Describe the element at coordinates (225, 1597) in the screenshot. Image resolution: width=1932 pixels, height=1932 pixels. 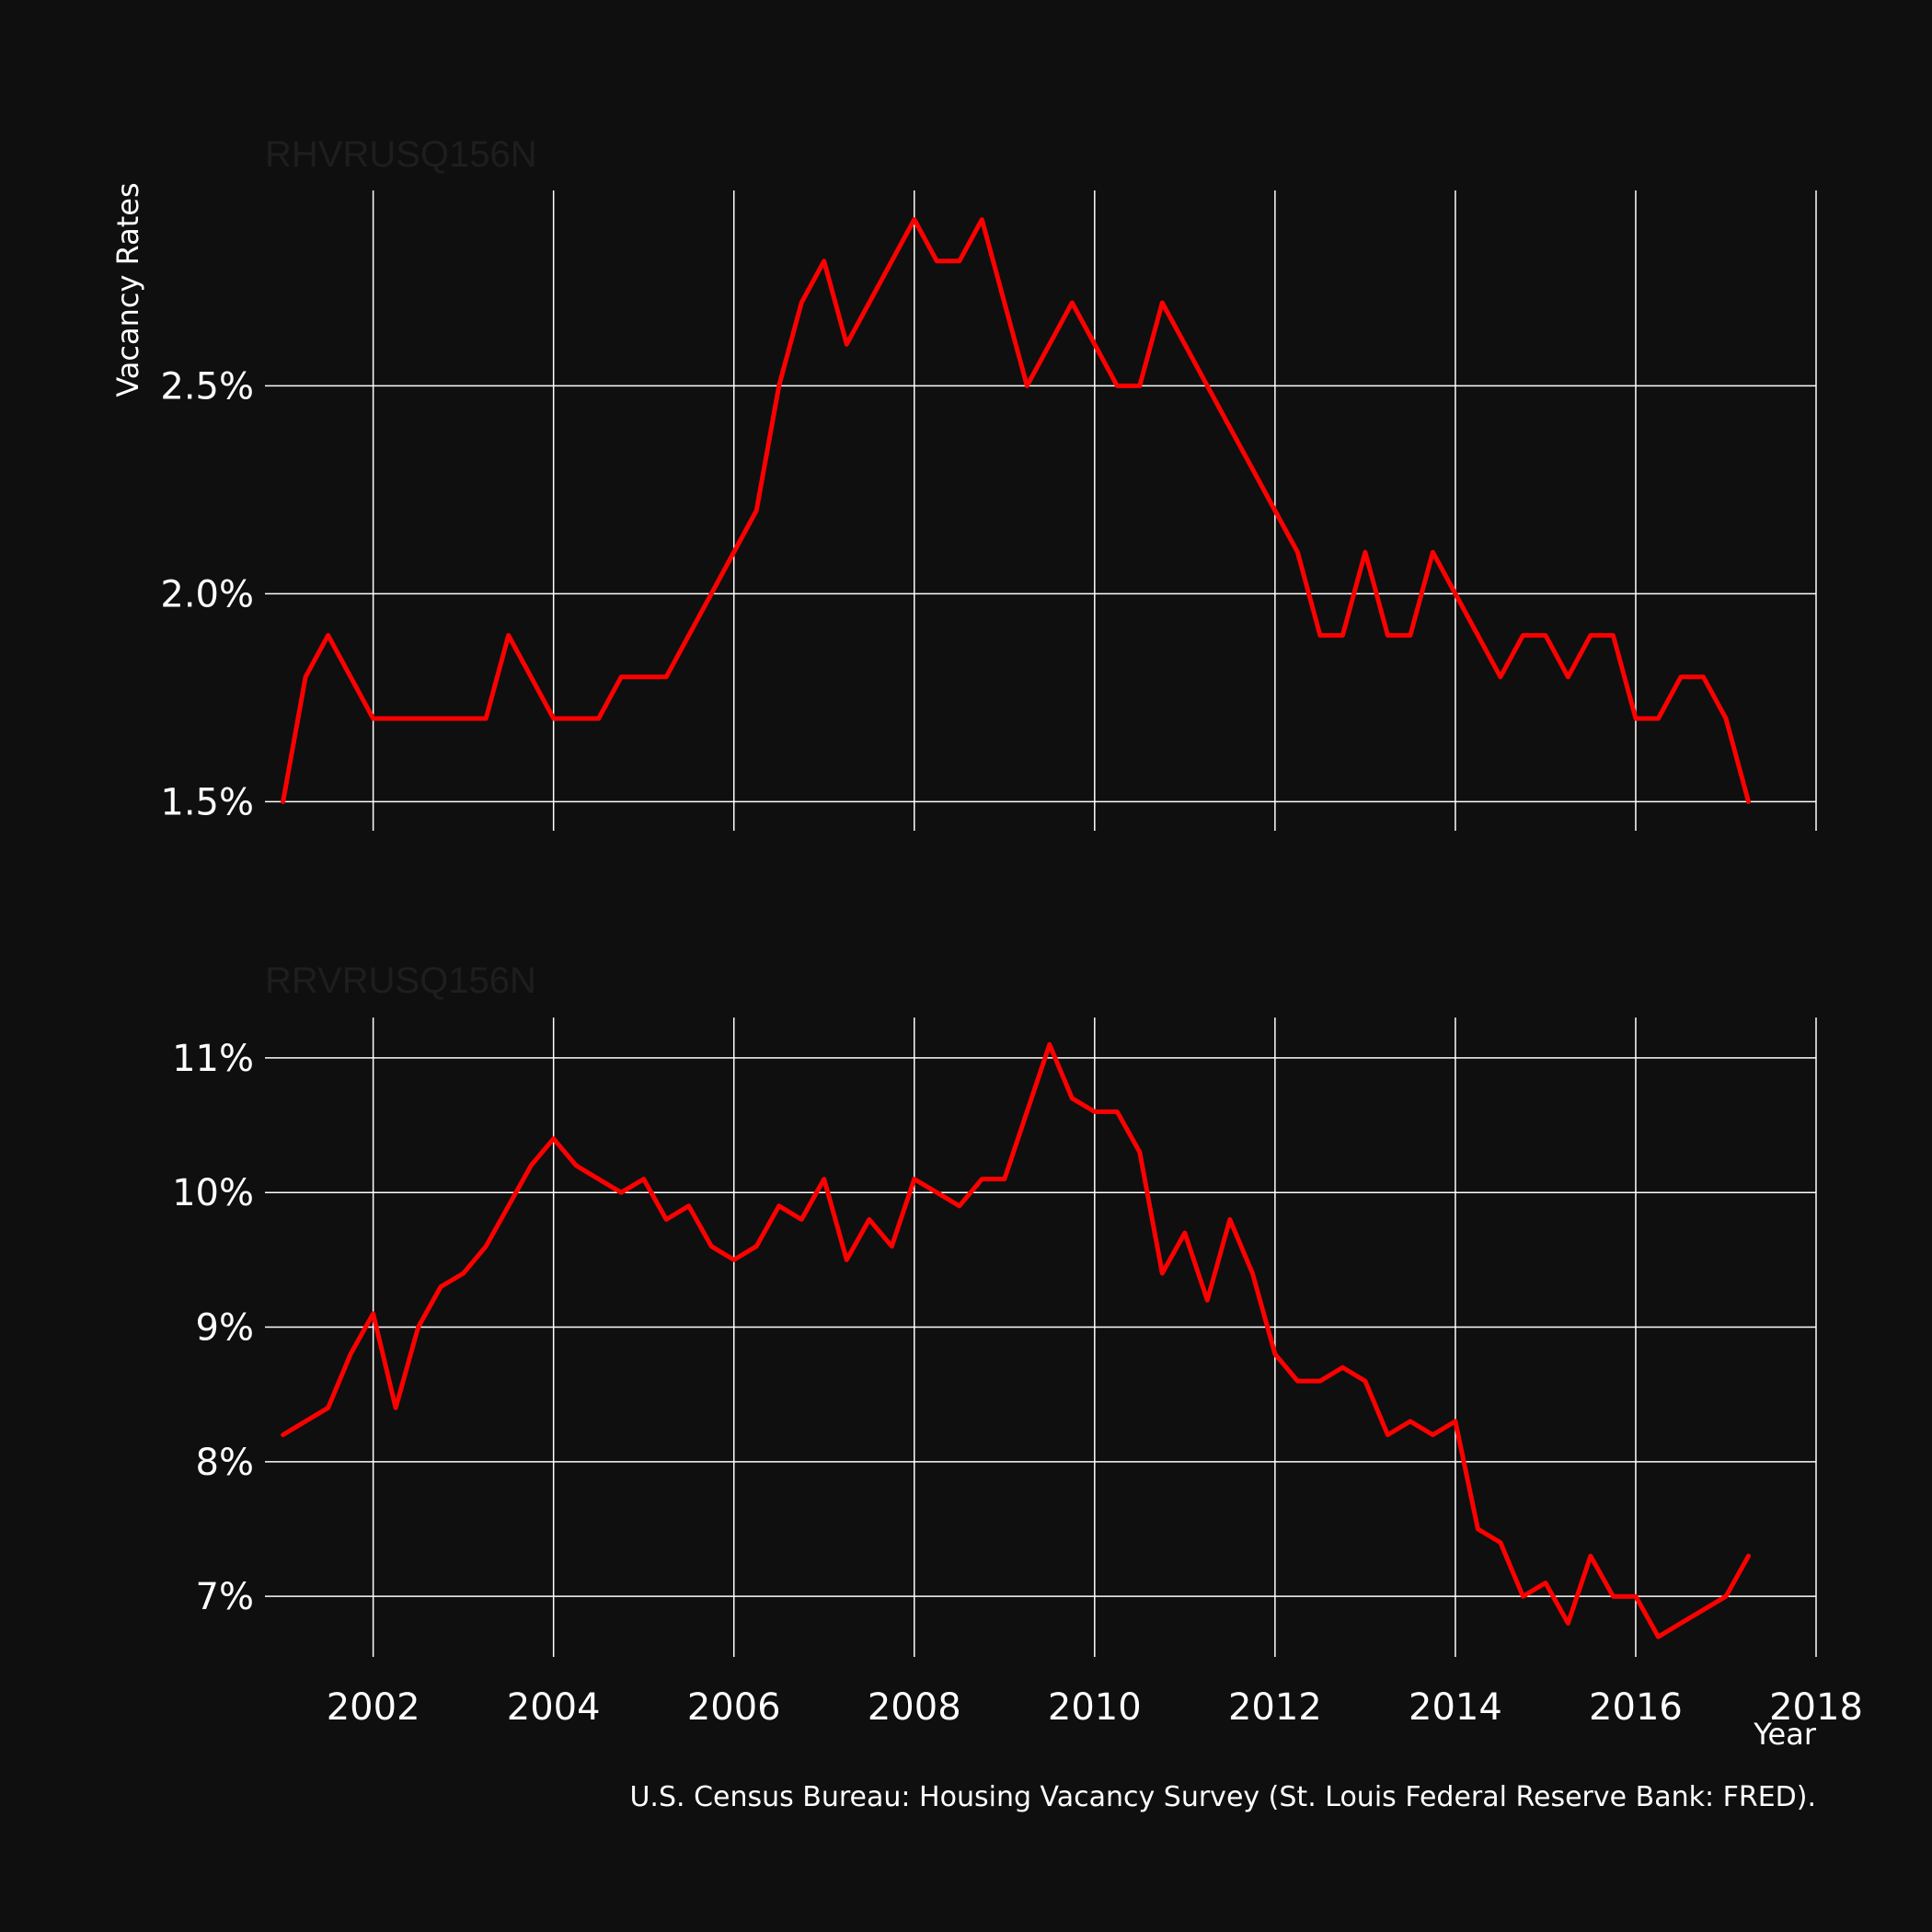
I see `y-tick-label: 7%` at that location.